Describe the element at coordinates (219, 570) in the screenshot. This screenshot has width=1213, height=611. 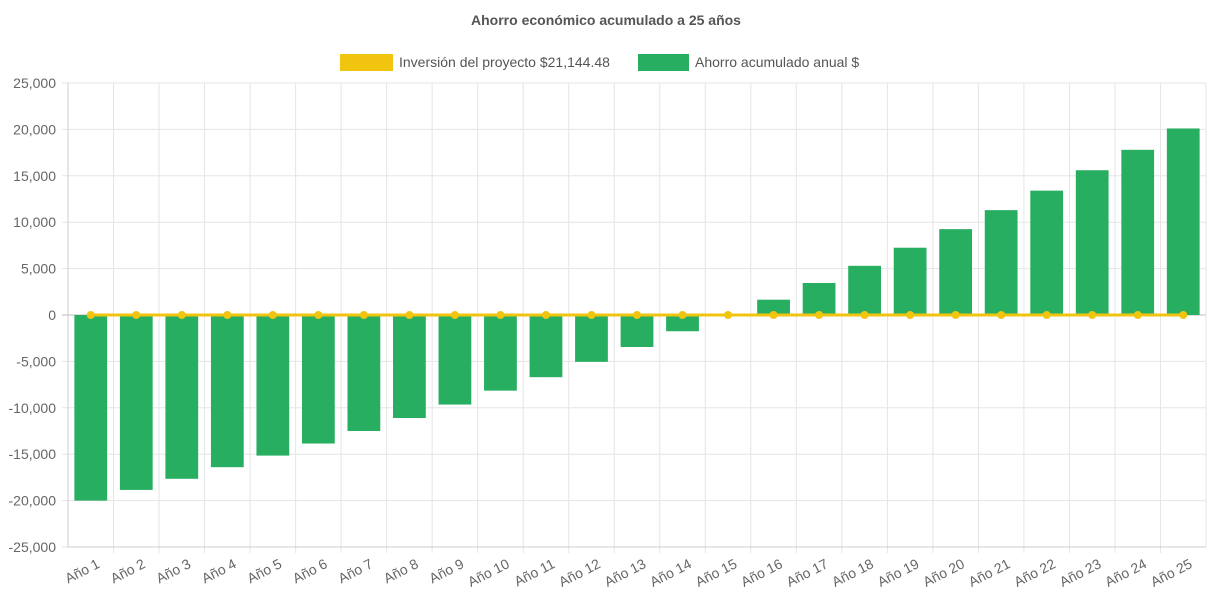
I see `x-tick-label: Año 4` at that location.